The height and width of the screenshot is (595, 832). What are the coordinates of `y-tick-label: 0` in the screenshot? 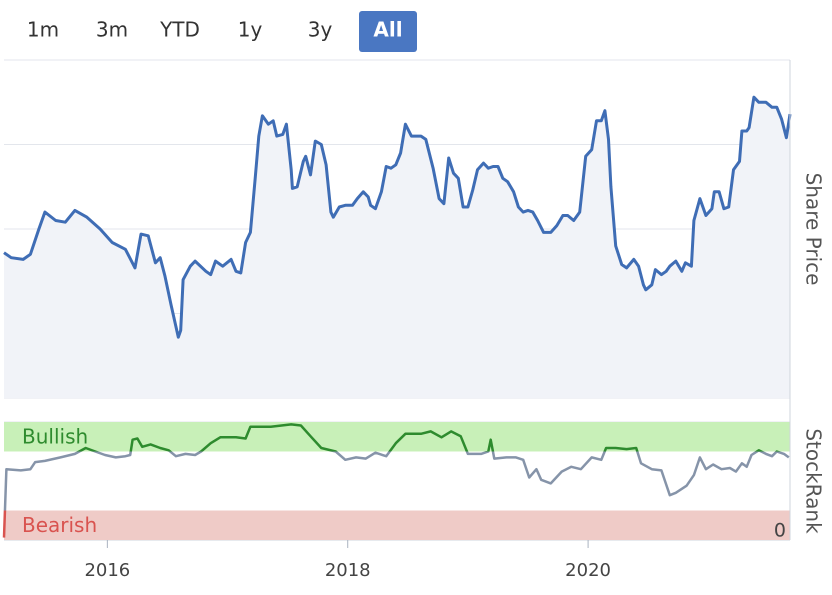 It's located at (780, 531).